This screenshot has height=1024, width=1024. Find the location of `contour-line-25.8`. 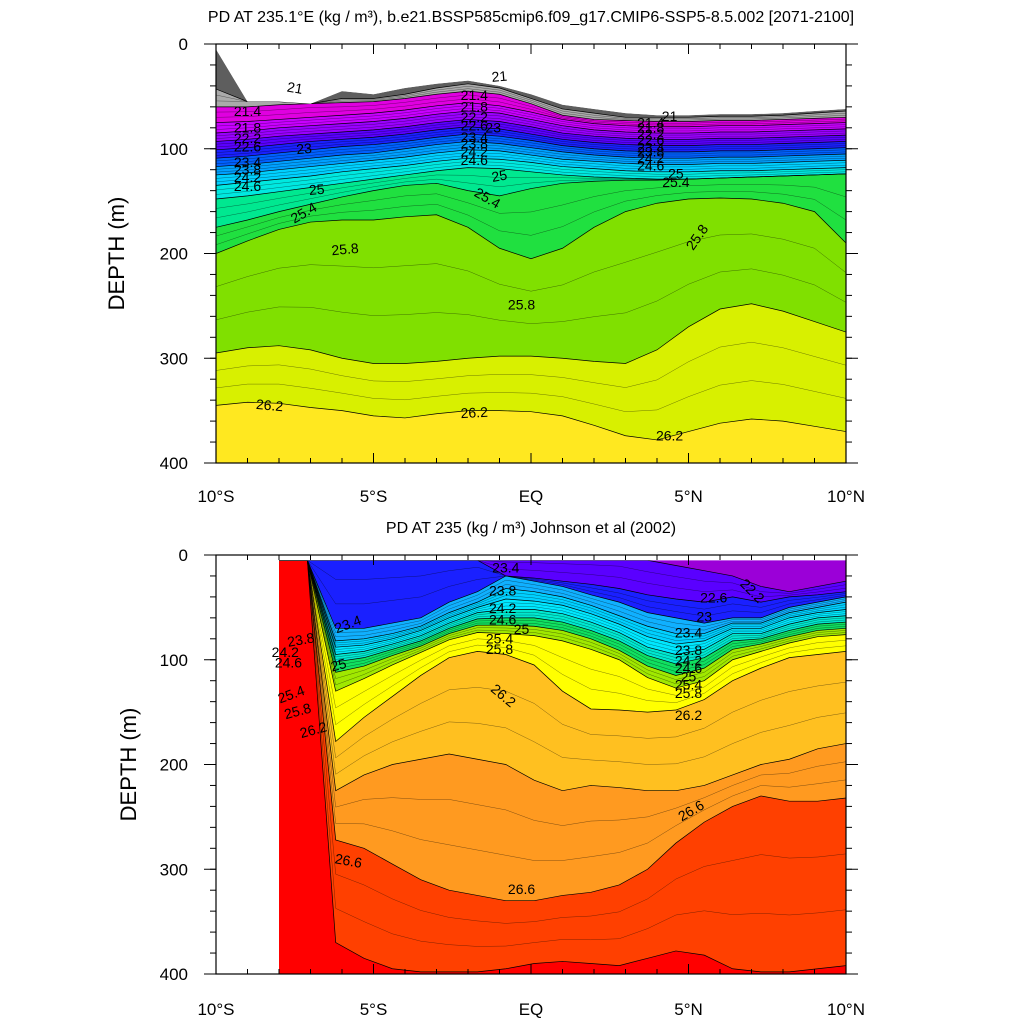

contour-line-25.8 is located at coordinates (562, 625).